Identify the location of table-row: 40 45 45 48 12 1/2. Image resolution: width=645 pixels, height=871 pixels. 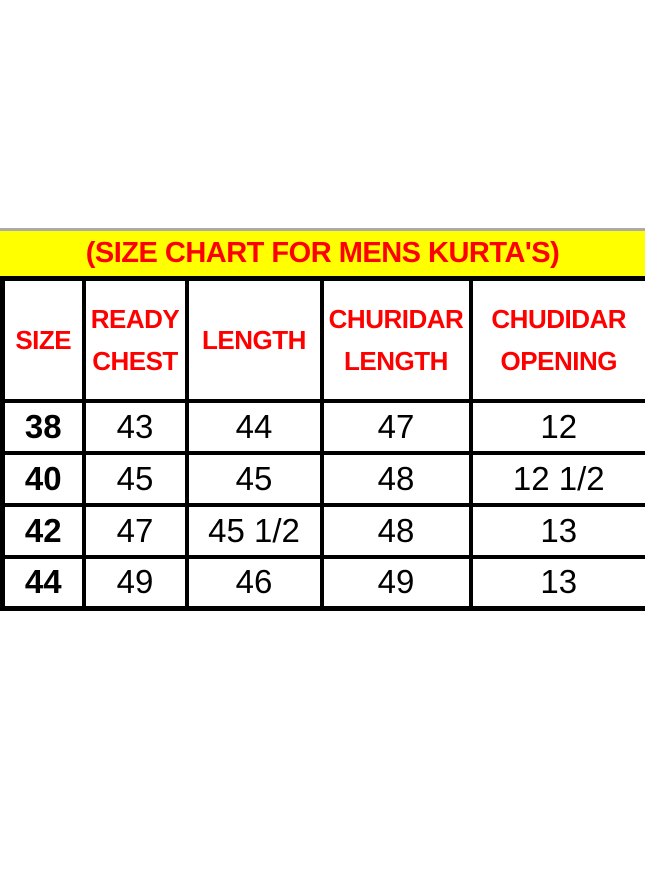
(322, 478).